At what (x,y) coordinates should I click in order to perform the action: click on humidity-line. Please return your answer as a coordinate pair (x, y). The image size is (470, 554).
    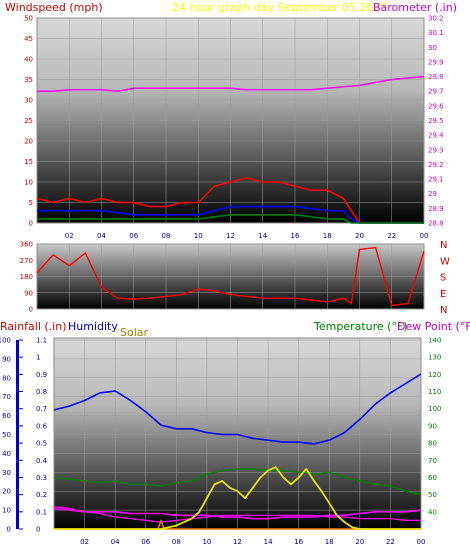
    Looking at the image, I should click on (237, 409).